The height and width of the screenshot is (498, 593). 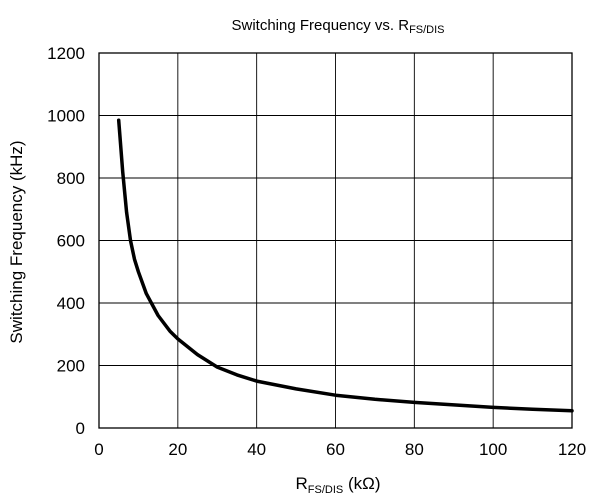 What do you see at coordinates (335, 449) in the screenshot?
I see `x-tick-label: 60` at bounding box center [335, 449].